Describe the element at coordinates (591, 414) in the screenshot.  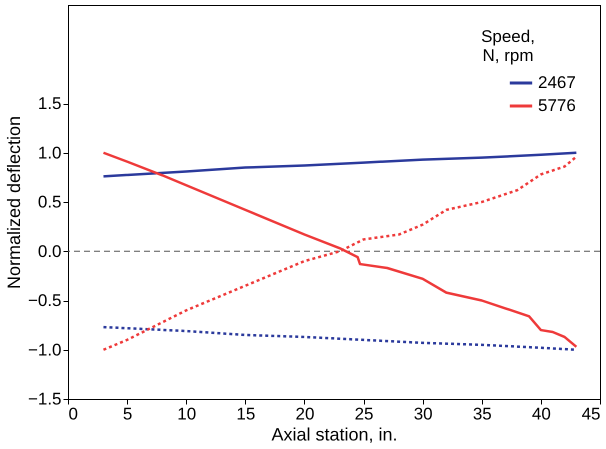
I see `x-tick-label: 45` at that location.